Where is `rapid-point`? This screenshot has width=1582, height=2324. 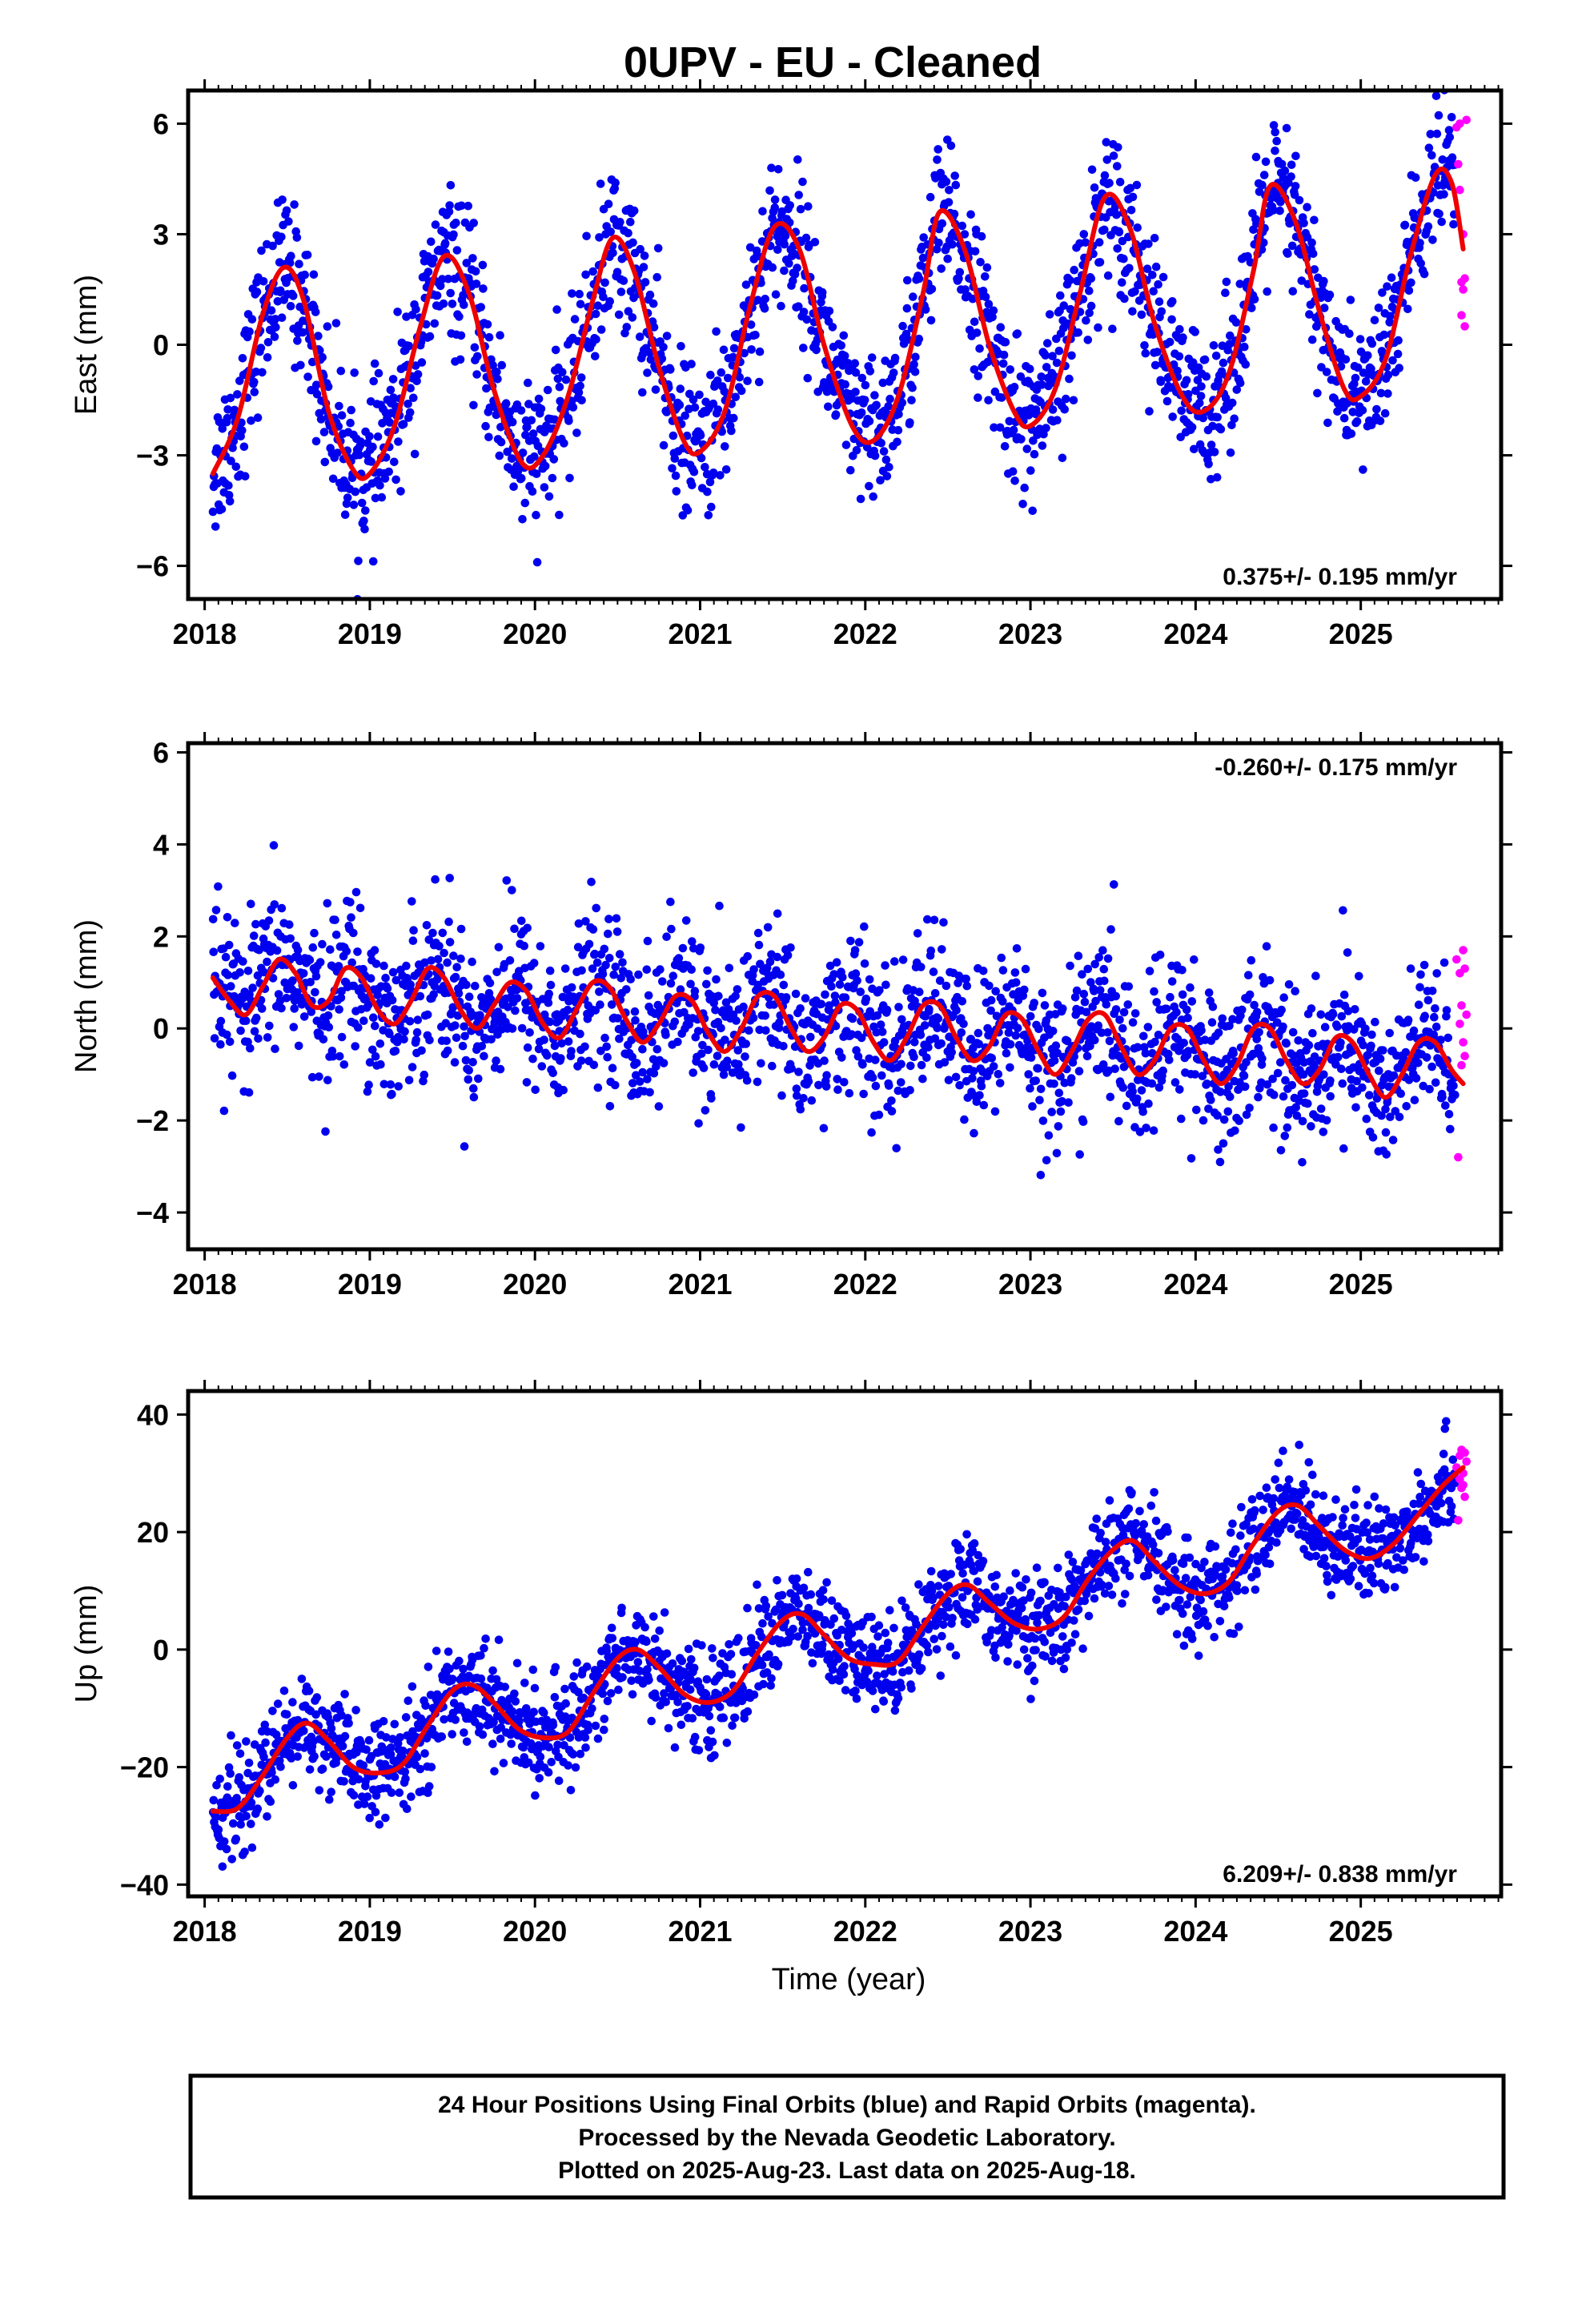
rapid-point is located at coordinates (1460, 1023).